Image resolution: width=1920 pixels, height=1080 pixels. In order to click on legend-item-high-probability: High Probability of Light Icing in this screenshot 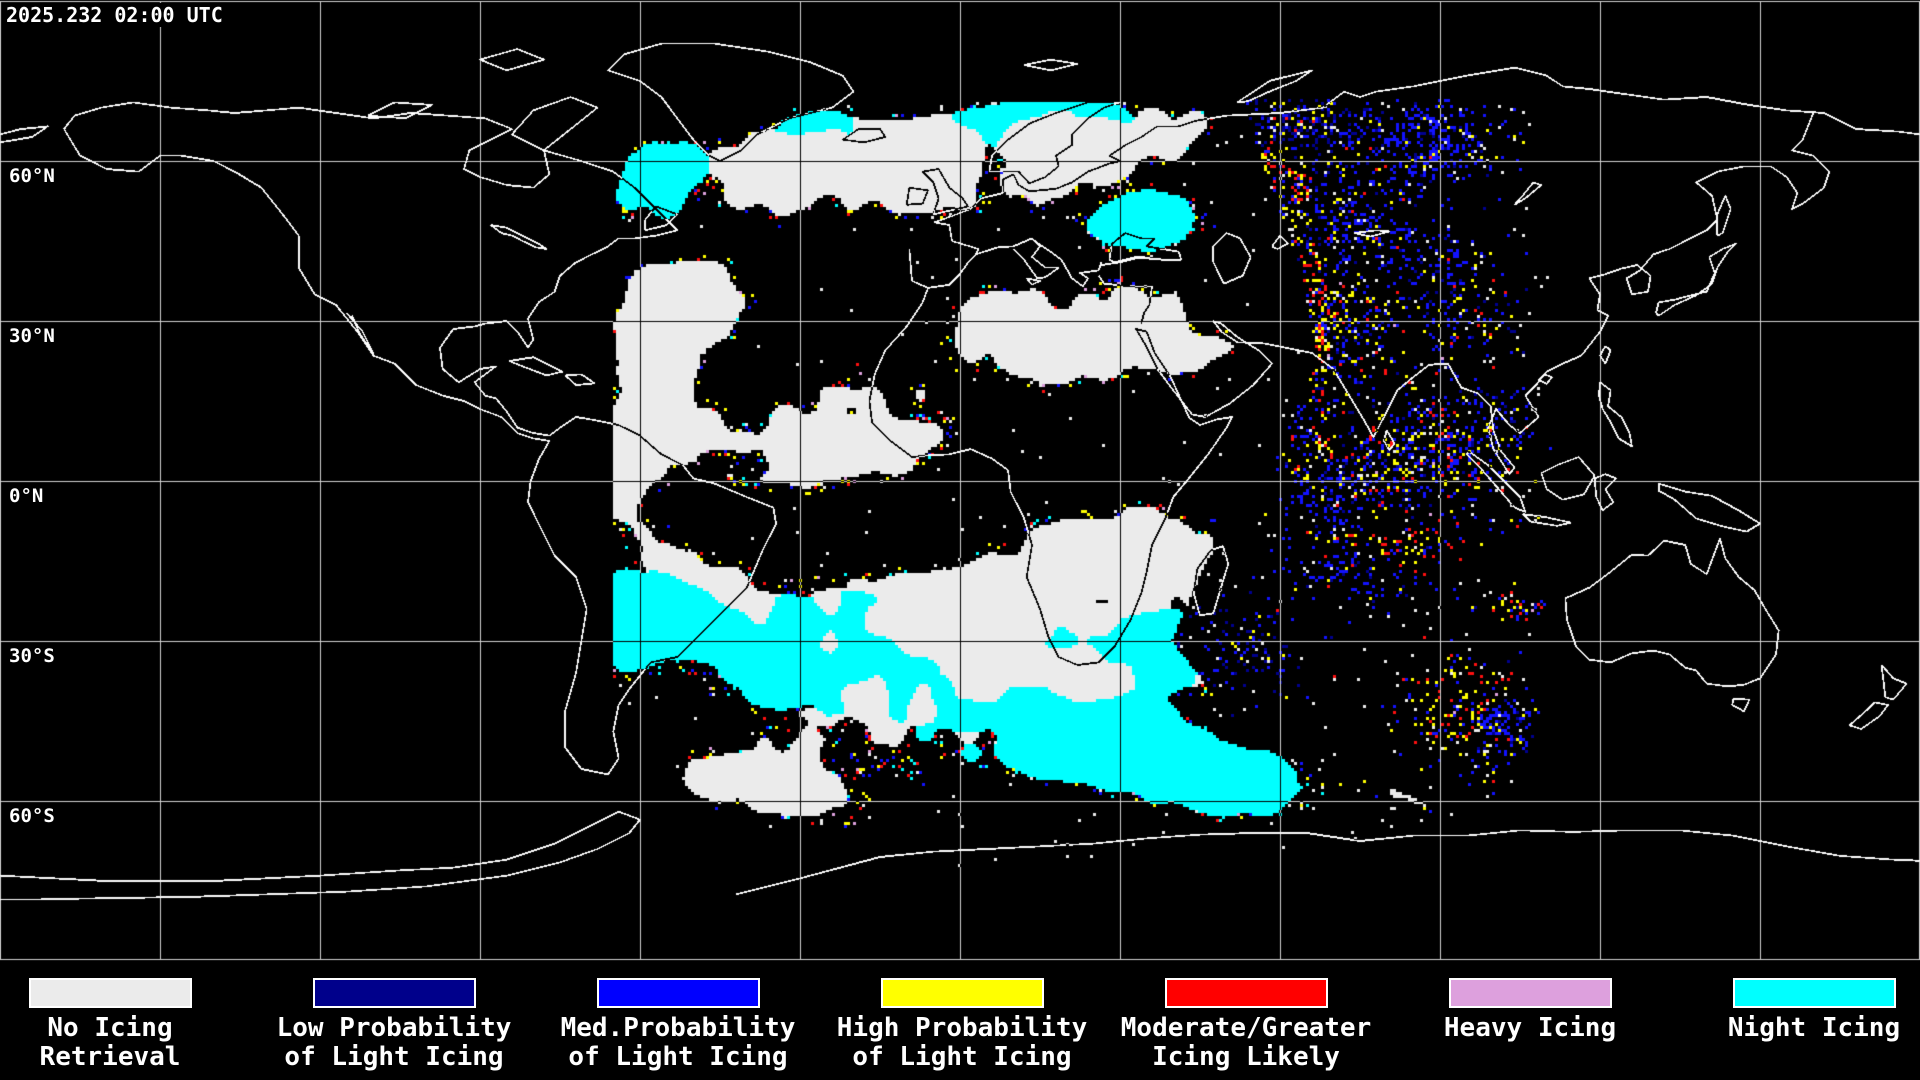, I will do `click(962, 1017)`.